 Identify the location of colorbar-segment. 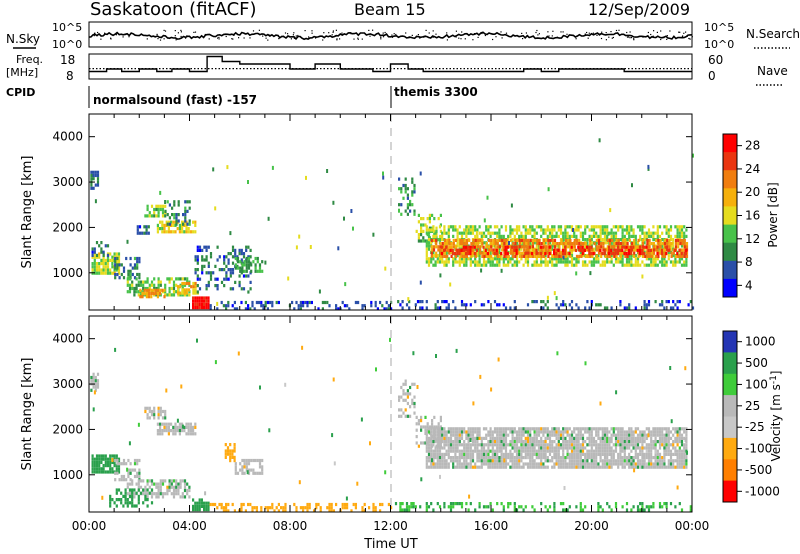
(730, 234).